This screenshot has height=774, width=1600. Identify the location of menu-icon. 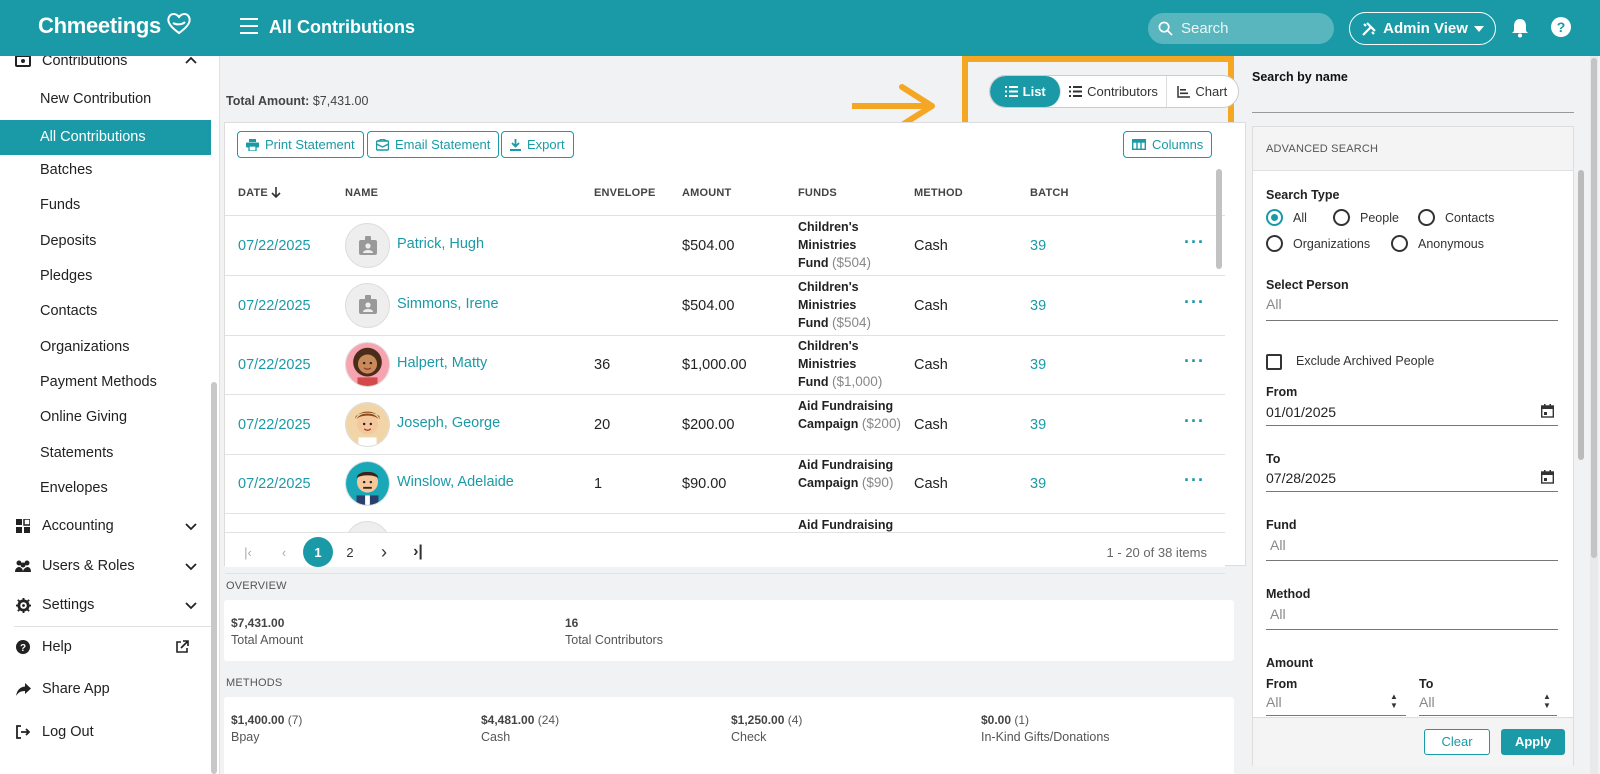
(249, 26).